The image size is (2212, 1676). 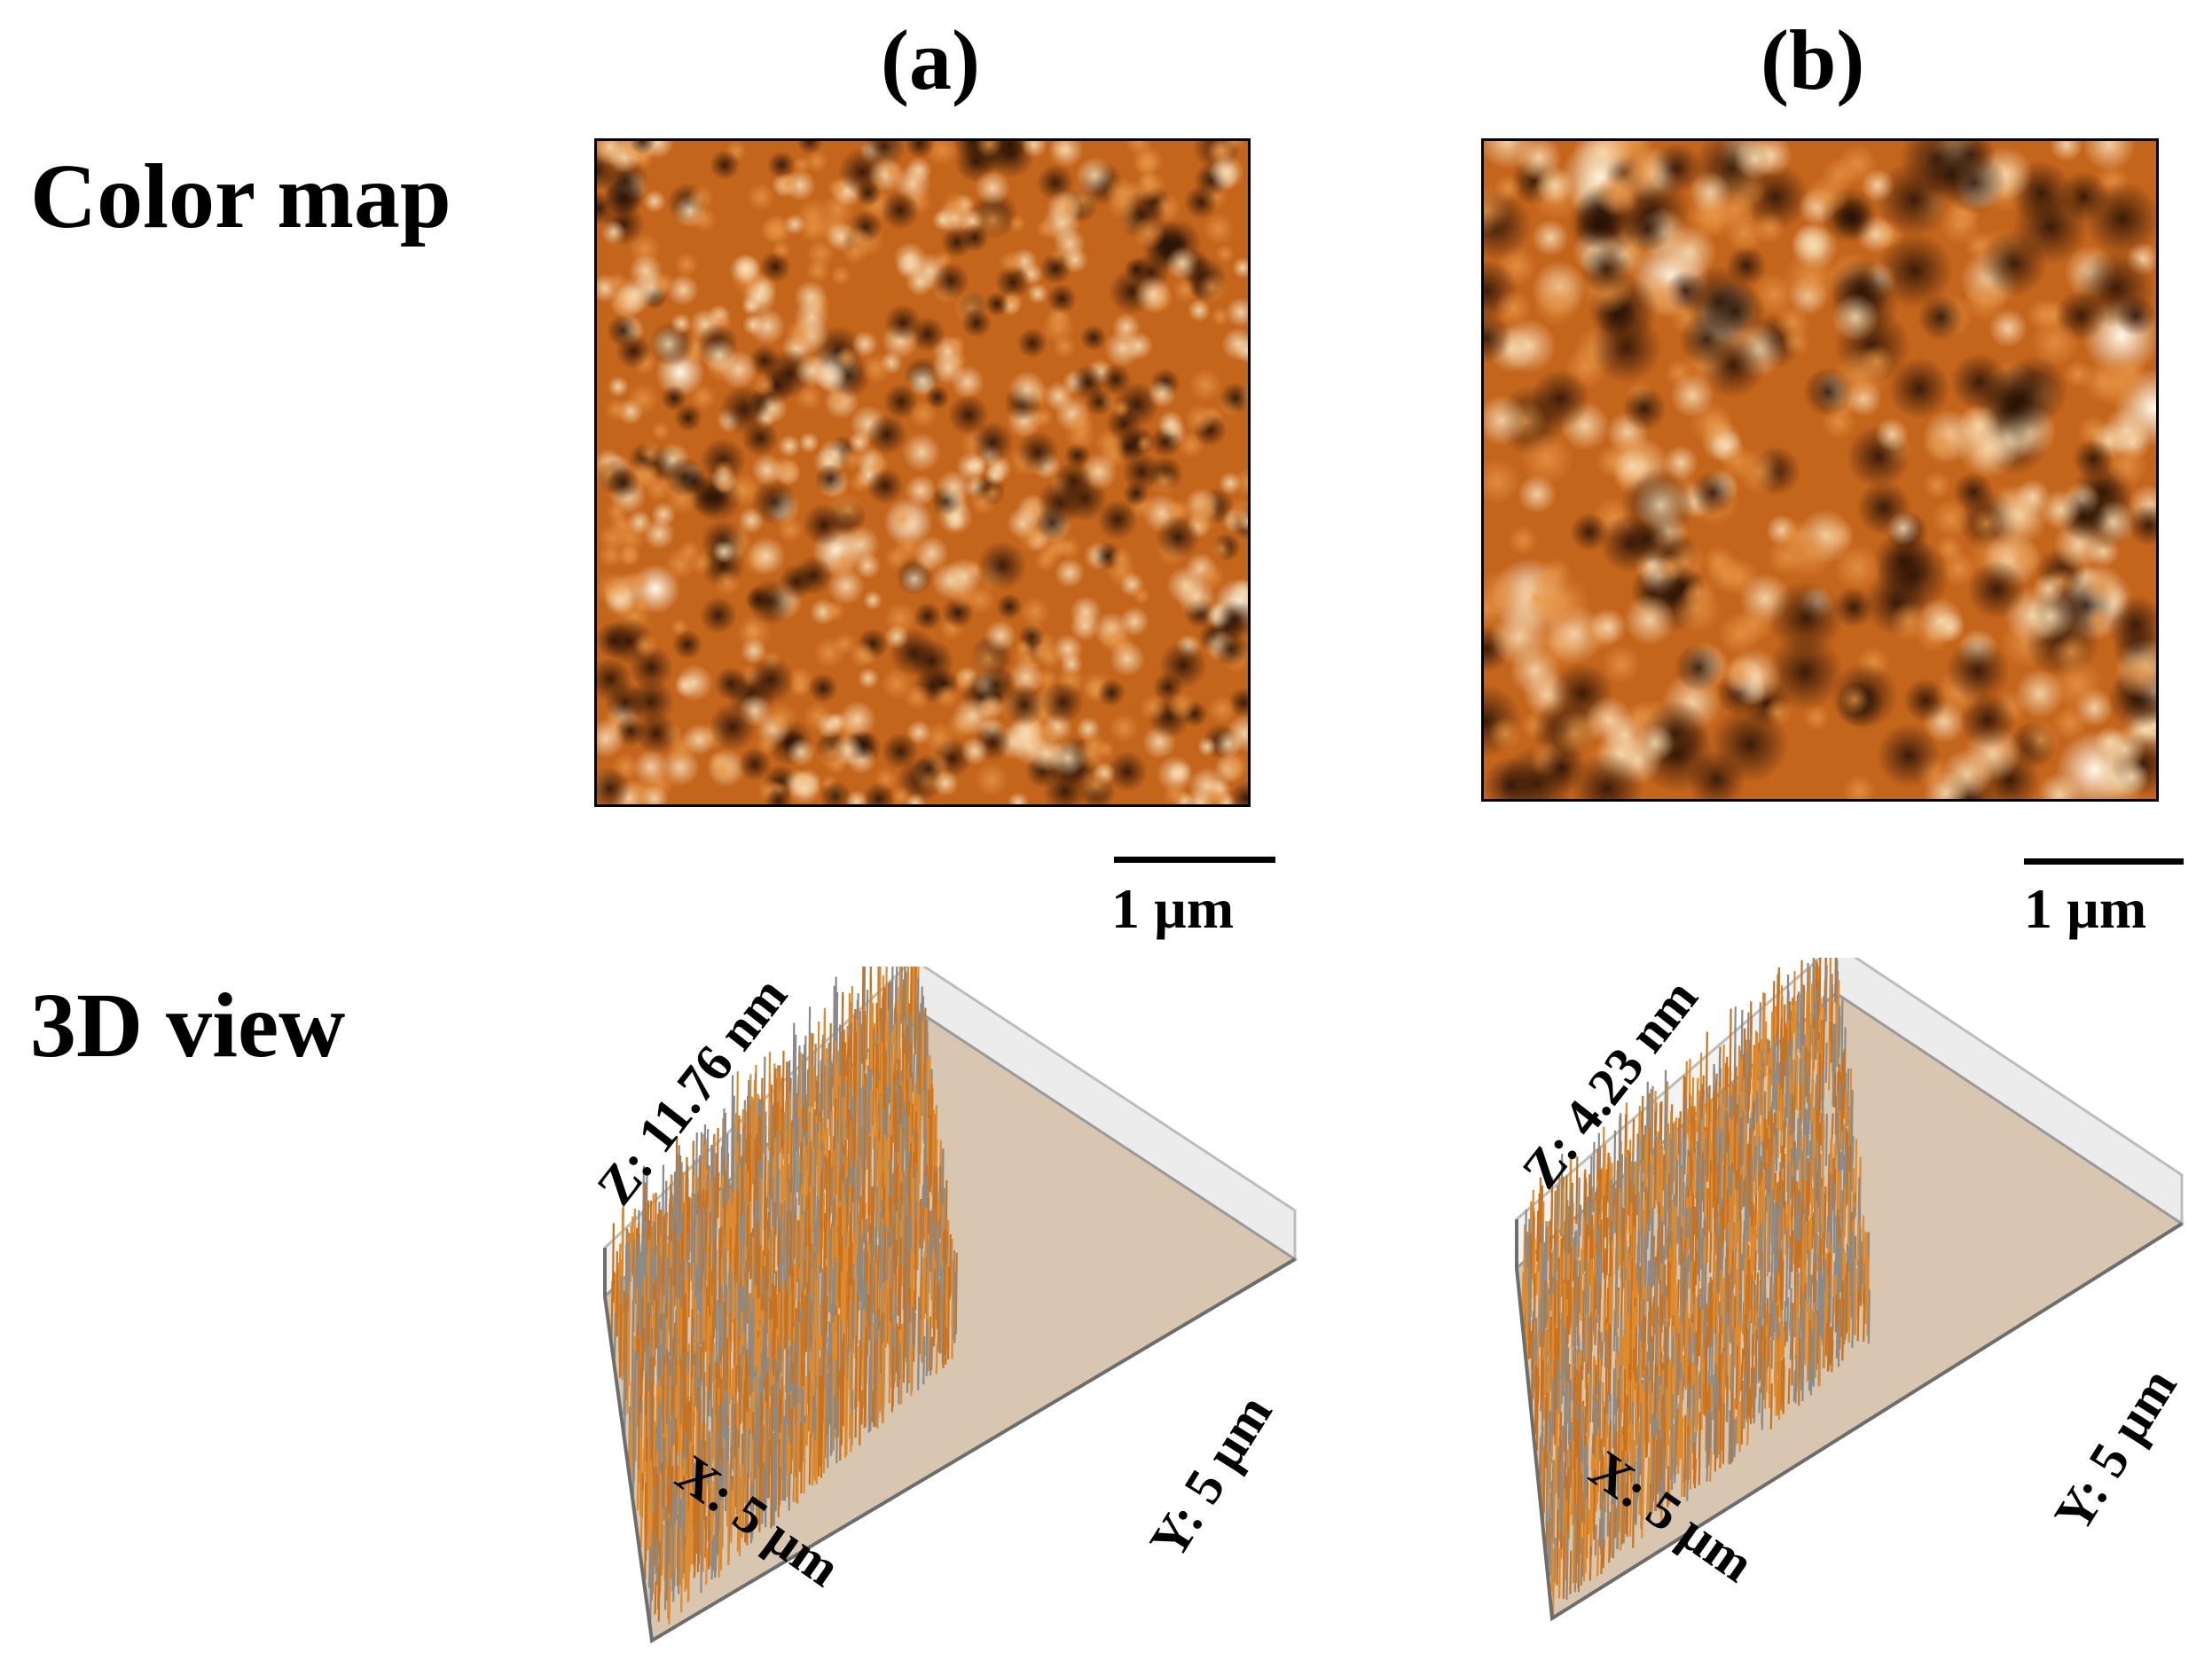 I want to click on scale-bar-a, so click(x=1194, y=860).